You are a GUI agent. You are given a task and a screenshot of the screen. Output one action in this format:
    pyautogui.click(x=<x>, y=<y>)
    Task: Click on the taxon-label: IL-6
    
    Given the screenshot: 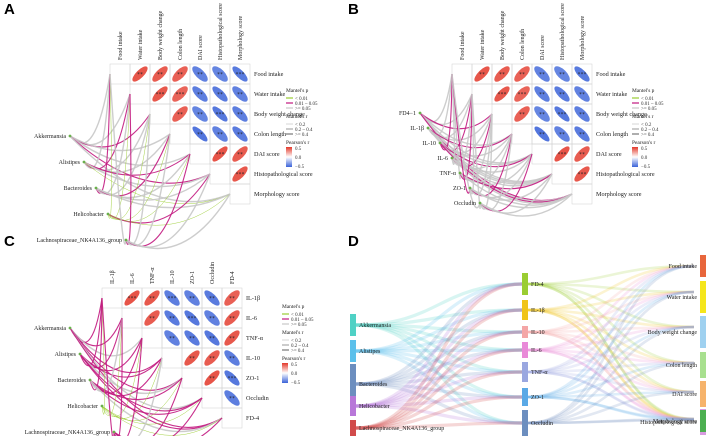 What is the action you would take?
    pyautogui.click(x=442, y=159)
    